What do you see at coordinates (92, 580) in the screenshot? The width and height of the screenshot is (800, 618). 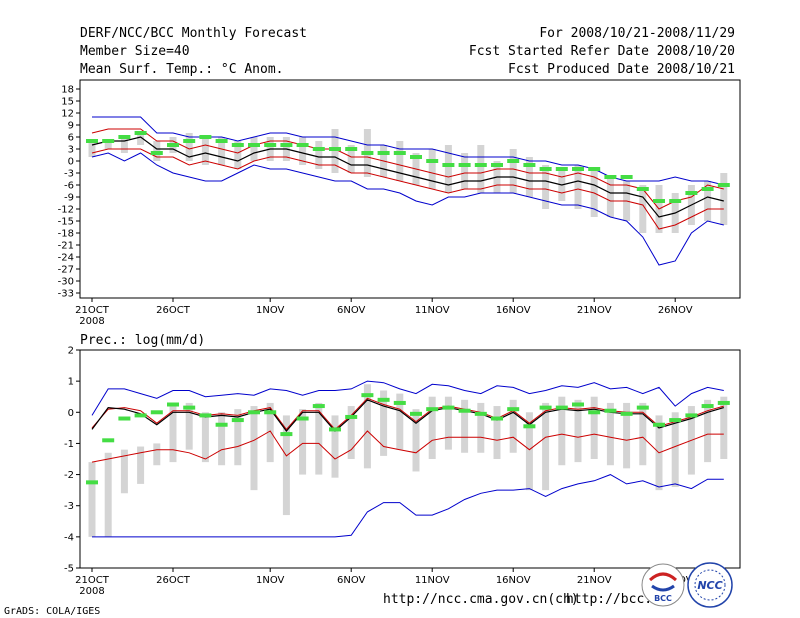 I see `x-tick-label: 21OCT` at bounding box center [92, 580].